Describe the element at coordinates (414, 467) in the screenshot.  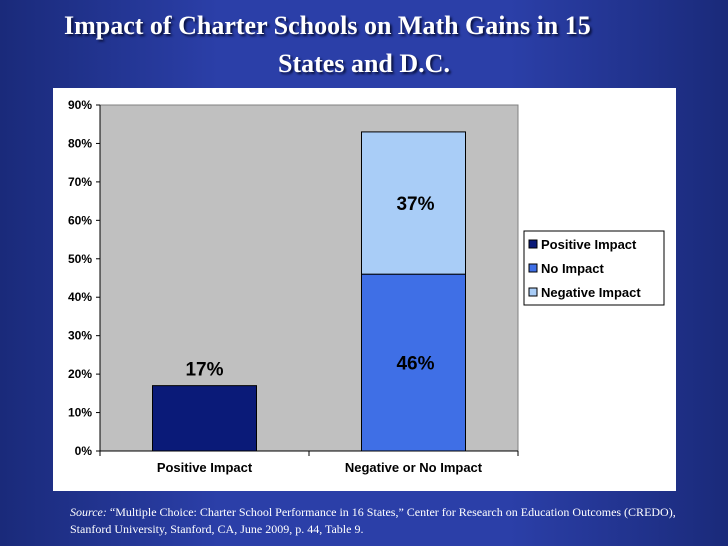
I see `x-tick-label: Negative or No Impact` at that location.